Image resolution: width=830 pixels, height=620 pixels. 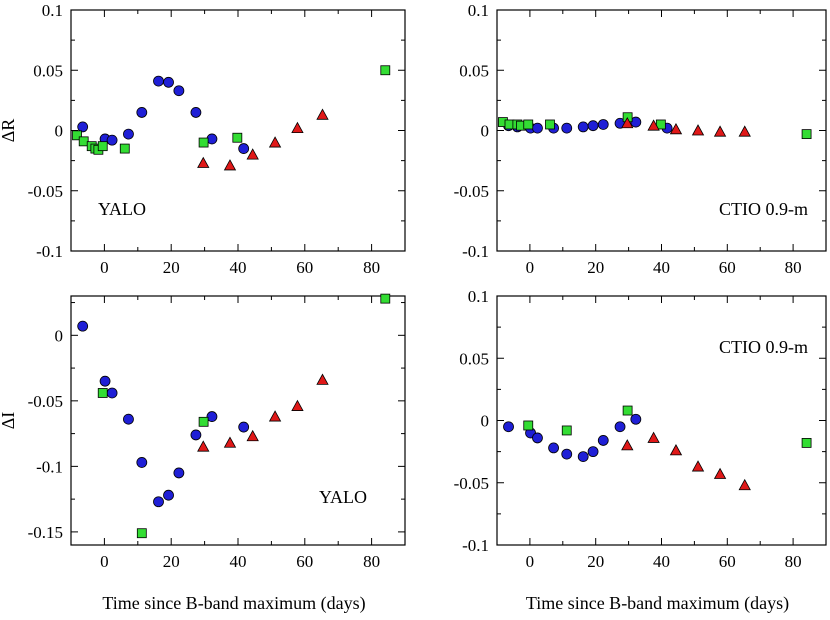 I want to click on panel-annotation: CTIO 0.9-m, so click(x=763, y=347).